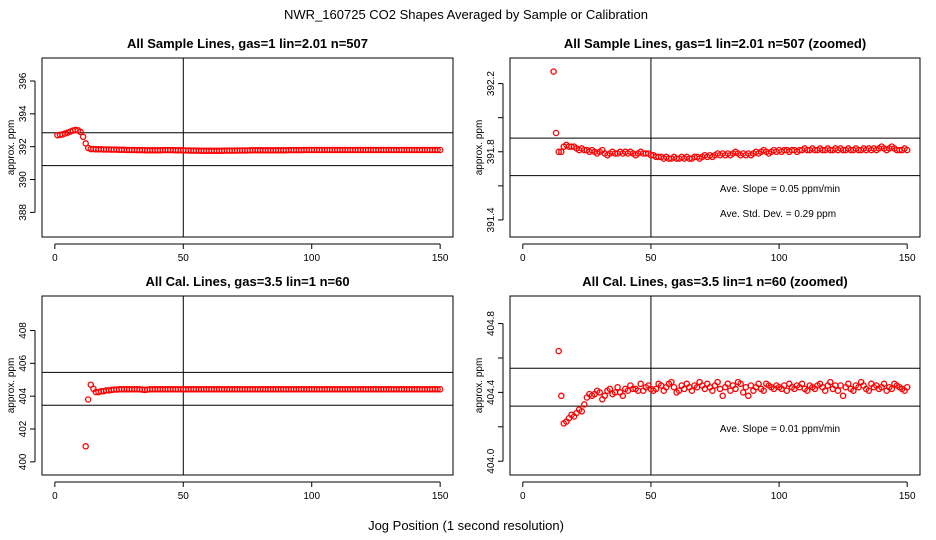 The width and height of the screenshot is (936, 540). I want to click on y-tick-label: 391.4, so click(491, 219).